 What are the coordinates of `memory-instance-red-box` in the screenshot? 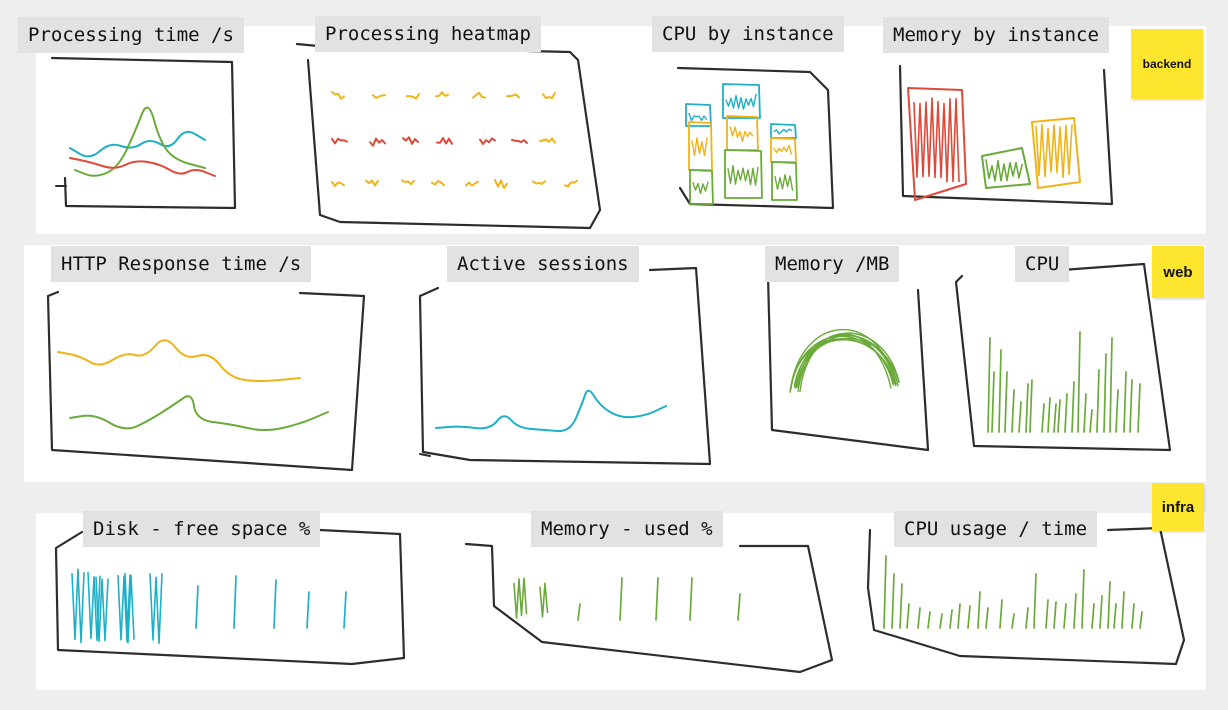 It's located at (937, 144).